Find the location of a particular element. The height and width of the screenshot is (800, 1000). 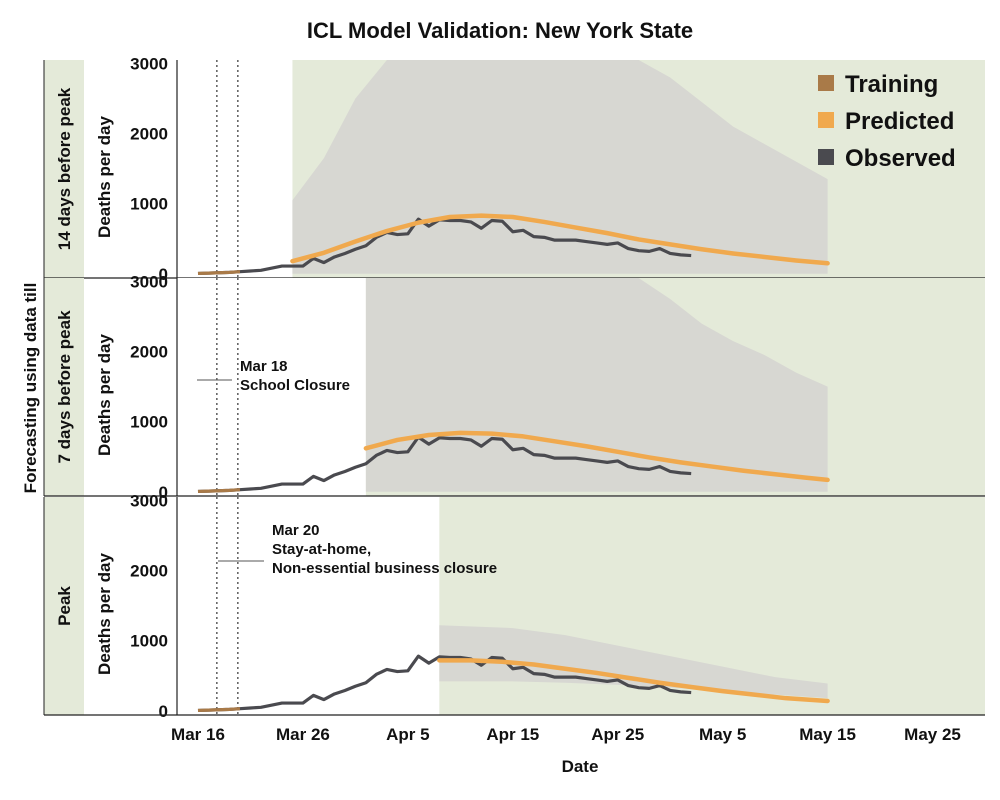

x-tick-label: Apr 25 is located at coordinates (617, 734).